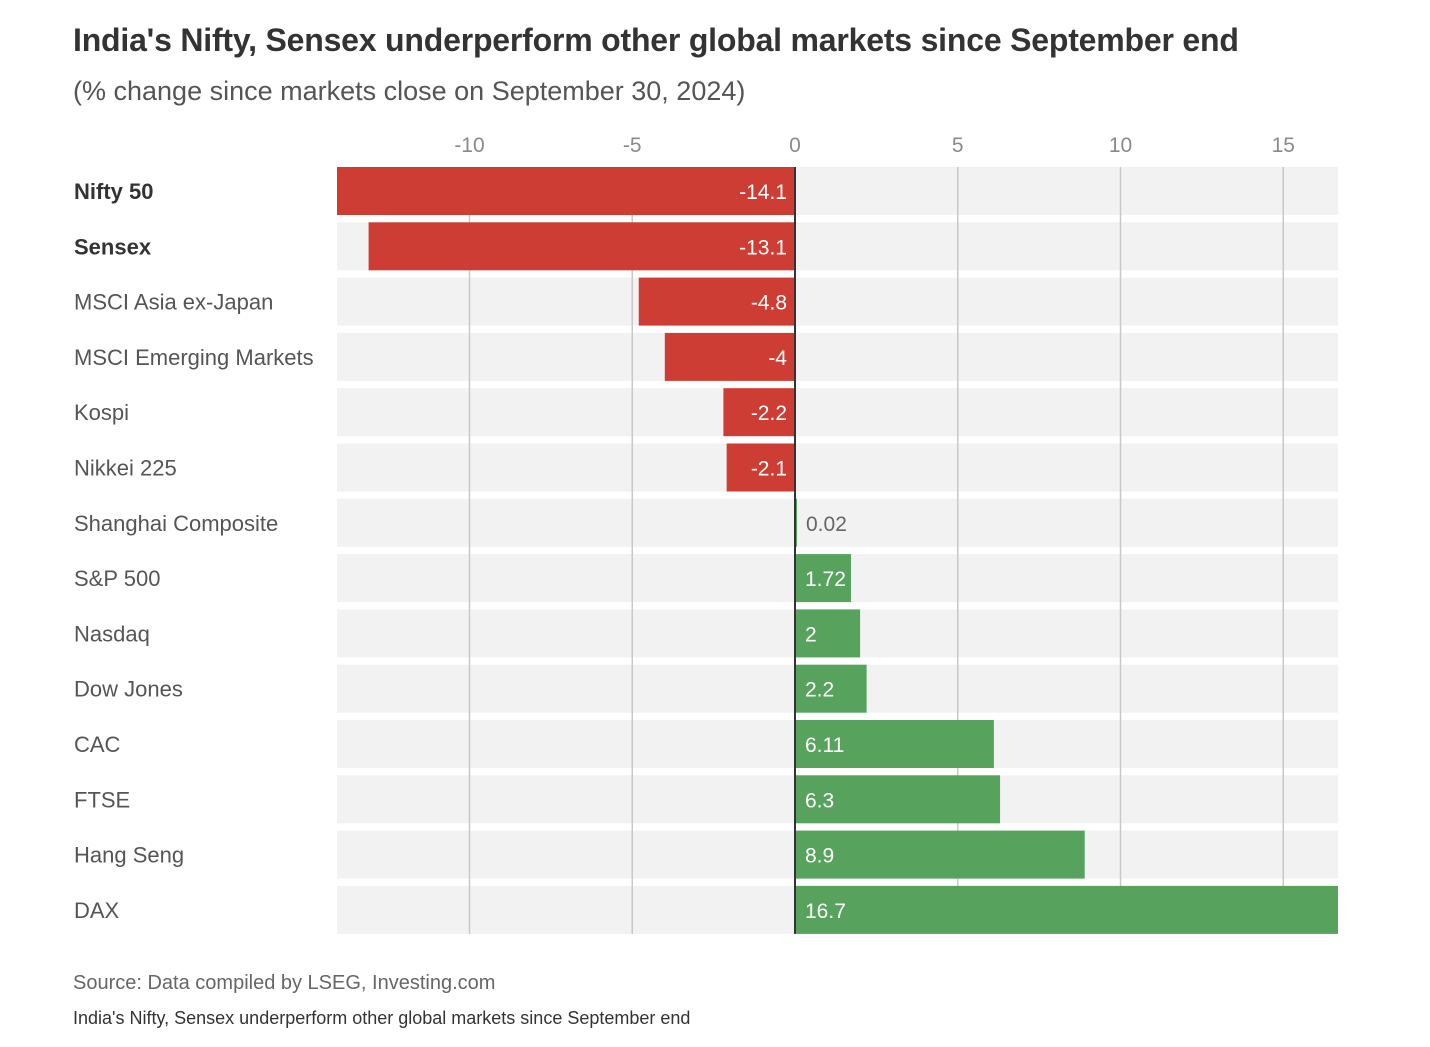 The image size is (1430, 1047). I want to click on category-label: MSCI Asia ex-Japan, so click(173, 302).